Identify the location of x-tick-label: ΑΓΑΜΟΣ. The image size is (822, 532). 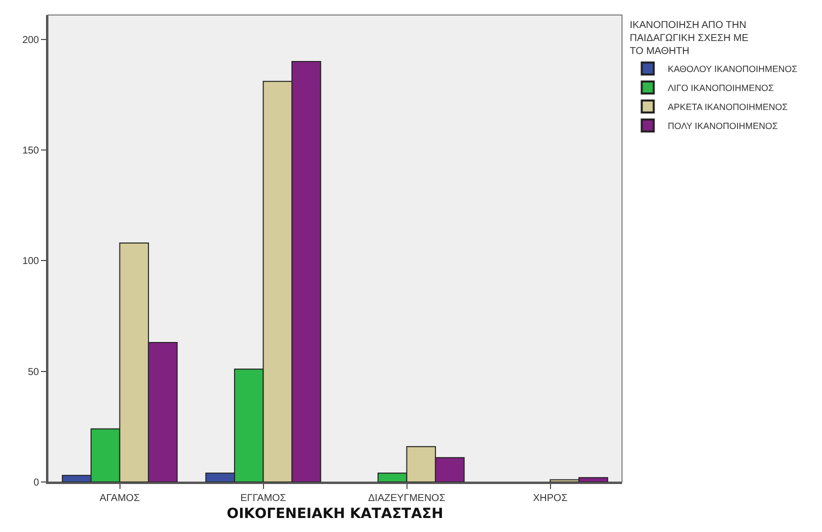
(120, 498).